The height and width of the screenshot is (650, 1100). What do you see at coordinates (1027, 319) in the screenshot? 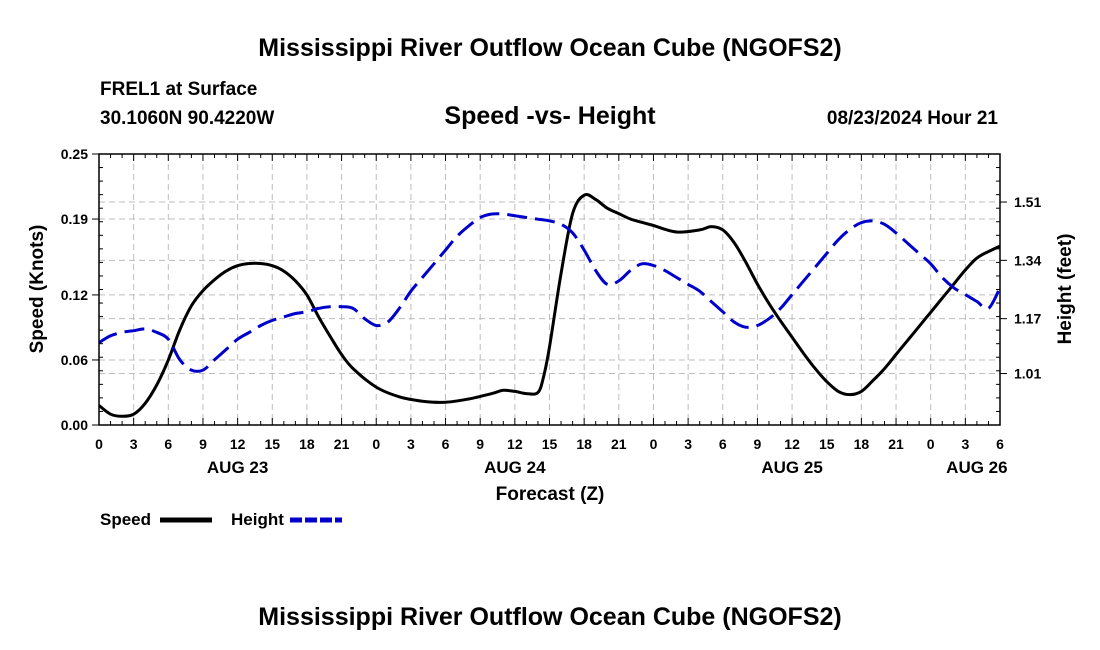
I see `y-right-tick-label: 1.17` at bounding box center [1027, 319].